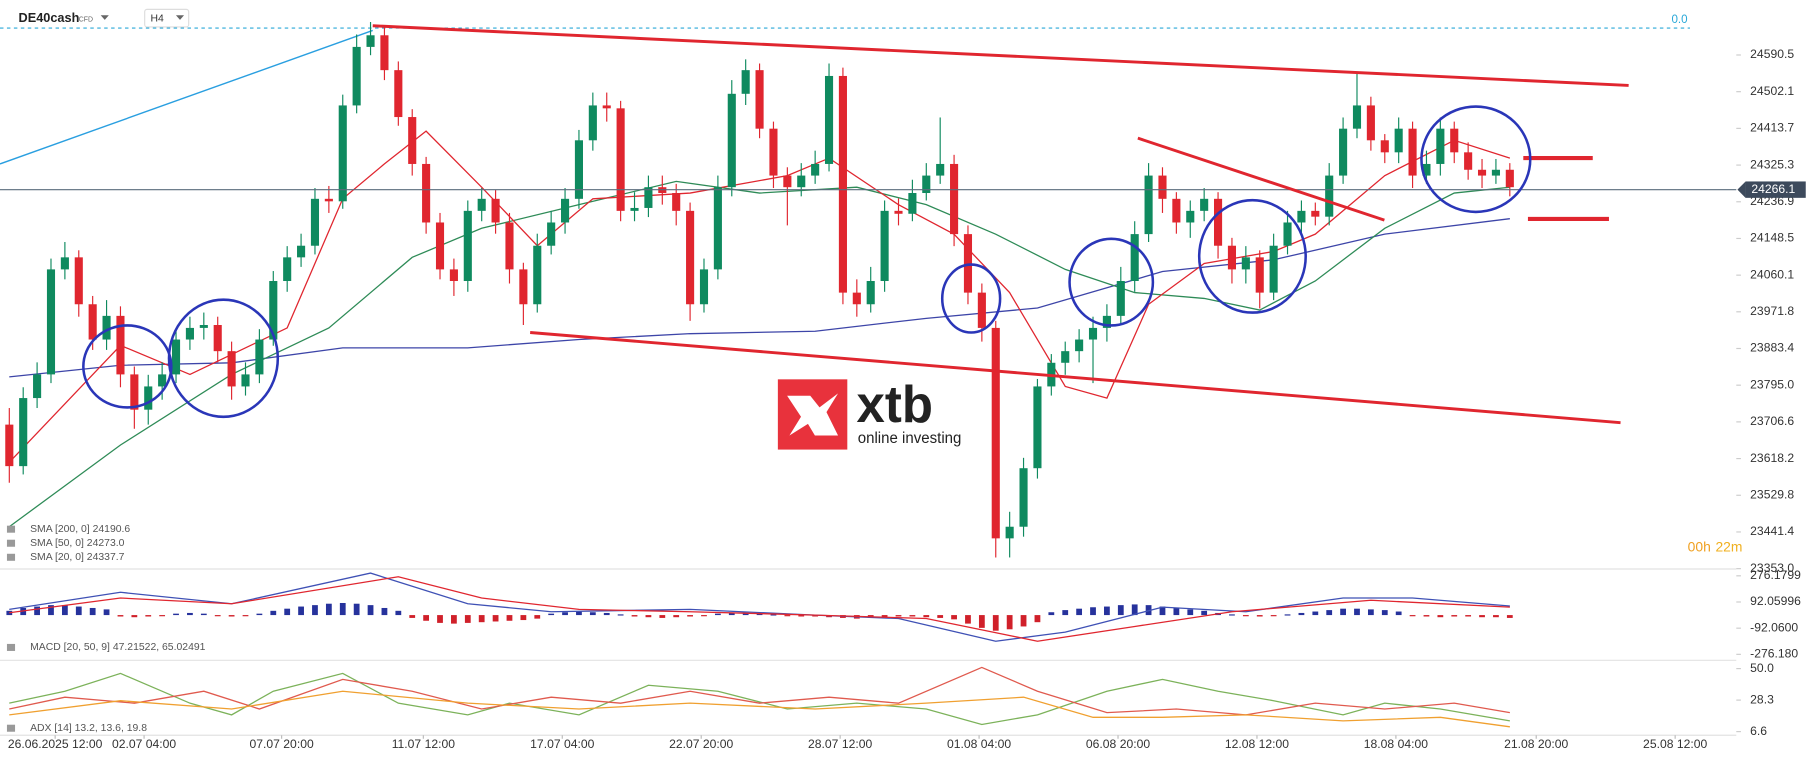  I want to click on symbol: DE40cash, so click(49, 17).